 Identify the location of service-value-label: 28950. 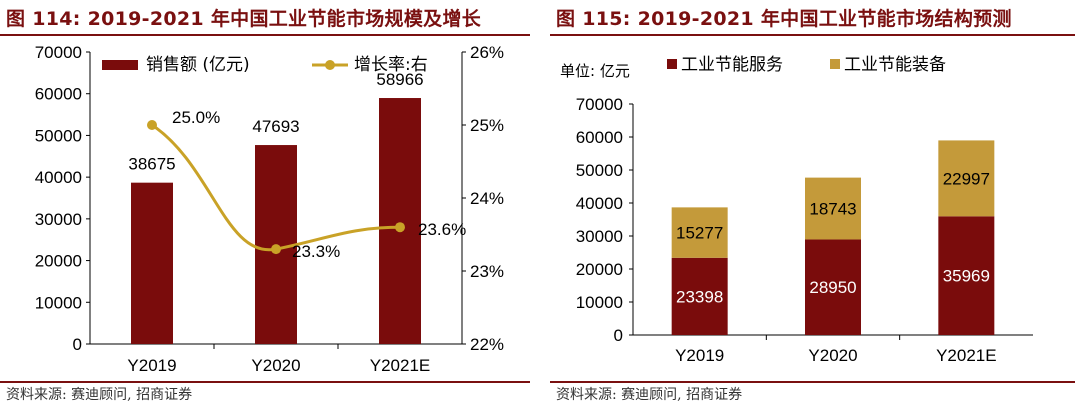
(832, 287).